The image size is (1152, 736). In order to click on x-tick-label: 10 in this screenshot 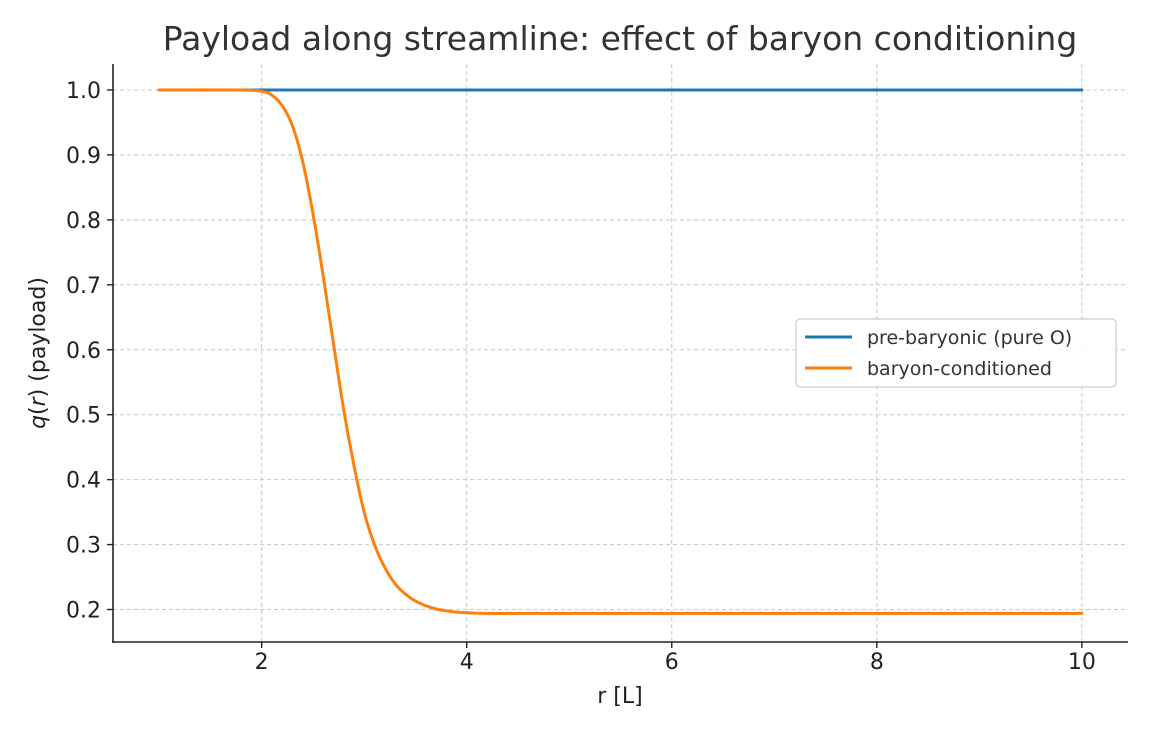, I will do `click(1082, 662)`.